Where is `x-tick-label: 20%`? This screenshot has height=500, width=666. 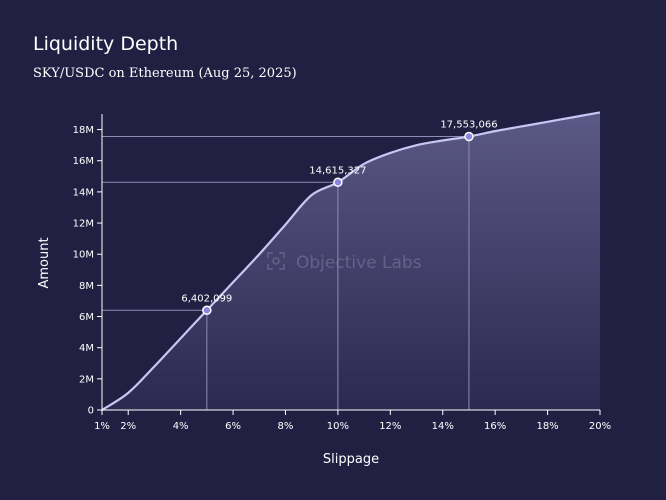 x-tick-label: 20% is located at coordinates (600, 426).